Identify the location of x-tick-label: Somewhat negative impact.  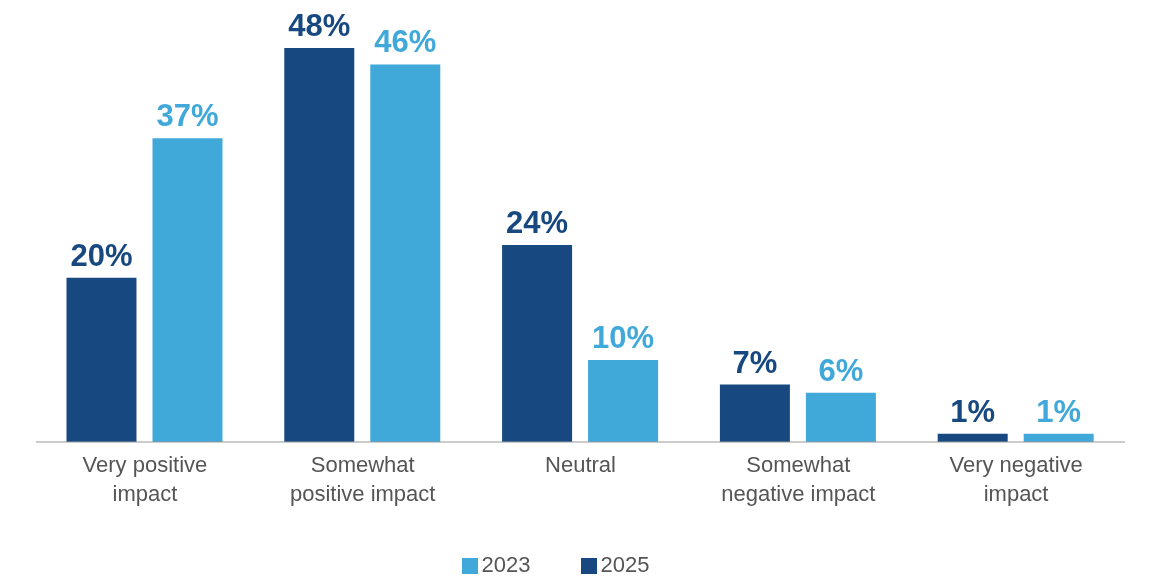
(798, 479).